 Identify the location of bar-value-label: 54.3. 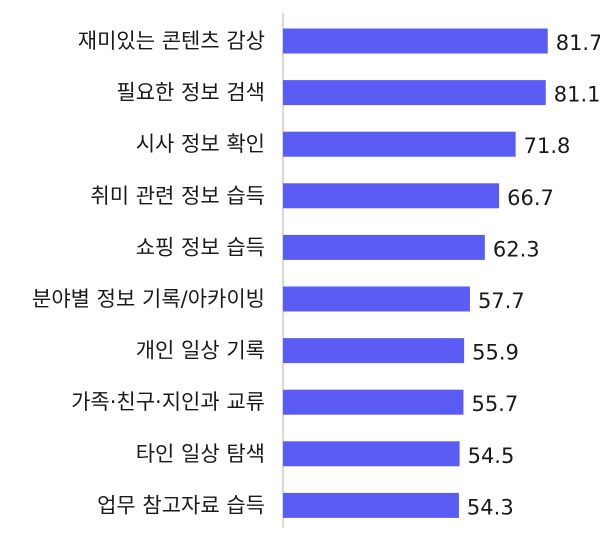
(490, 507).